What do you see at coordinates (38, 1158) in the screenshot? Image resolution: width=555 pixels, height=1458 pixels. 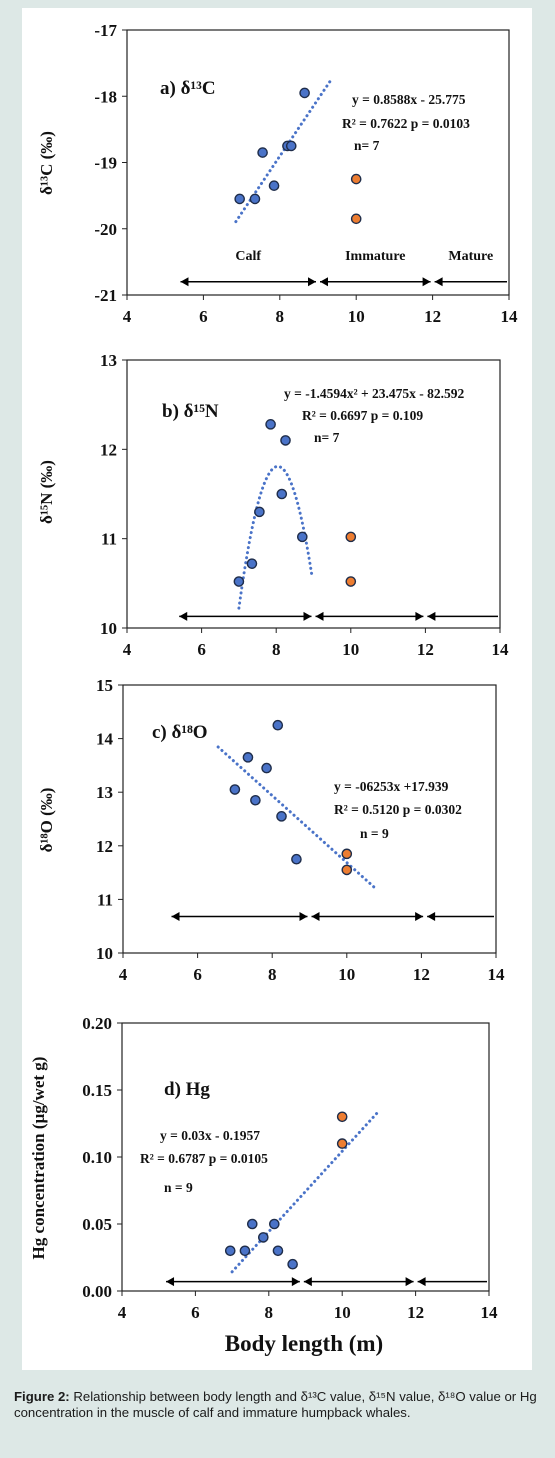 I see `y-axis-label: Hg concentration (µg/wet g)` at bounding box center [38, 1158].